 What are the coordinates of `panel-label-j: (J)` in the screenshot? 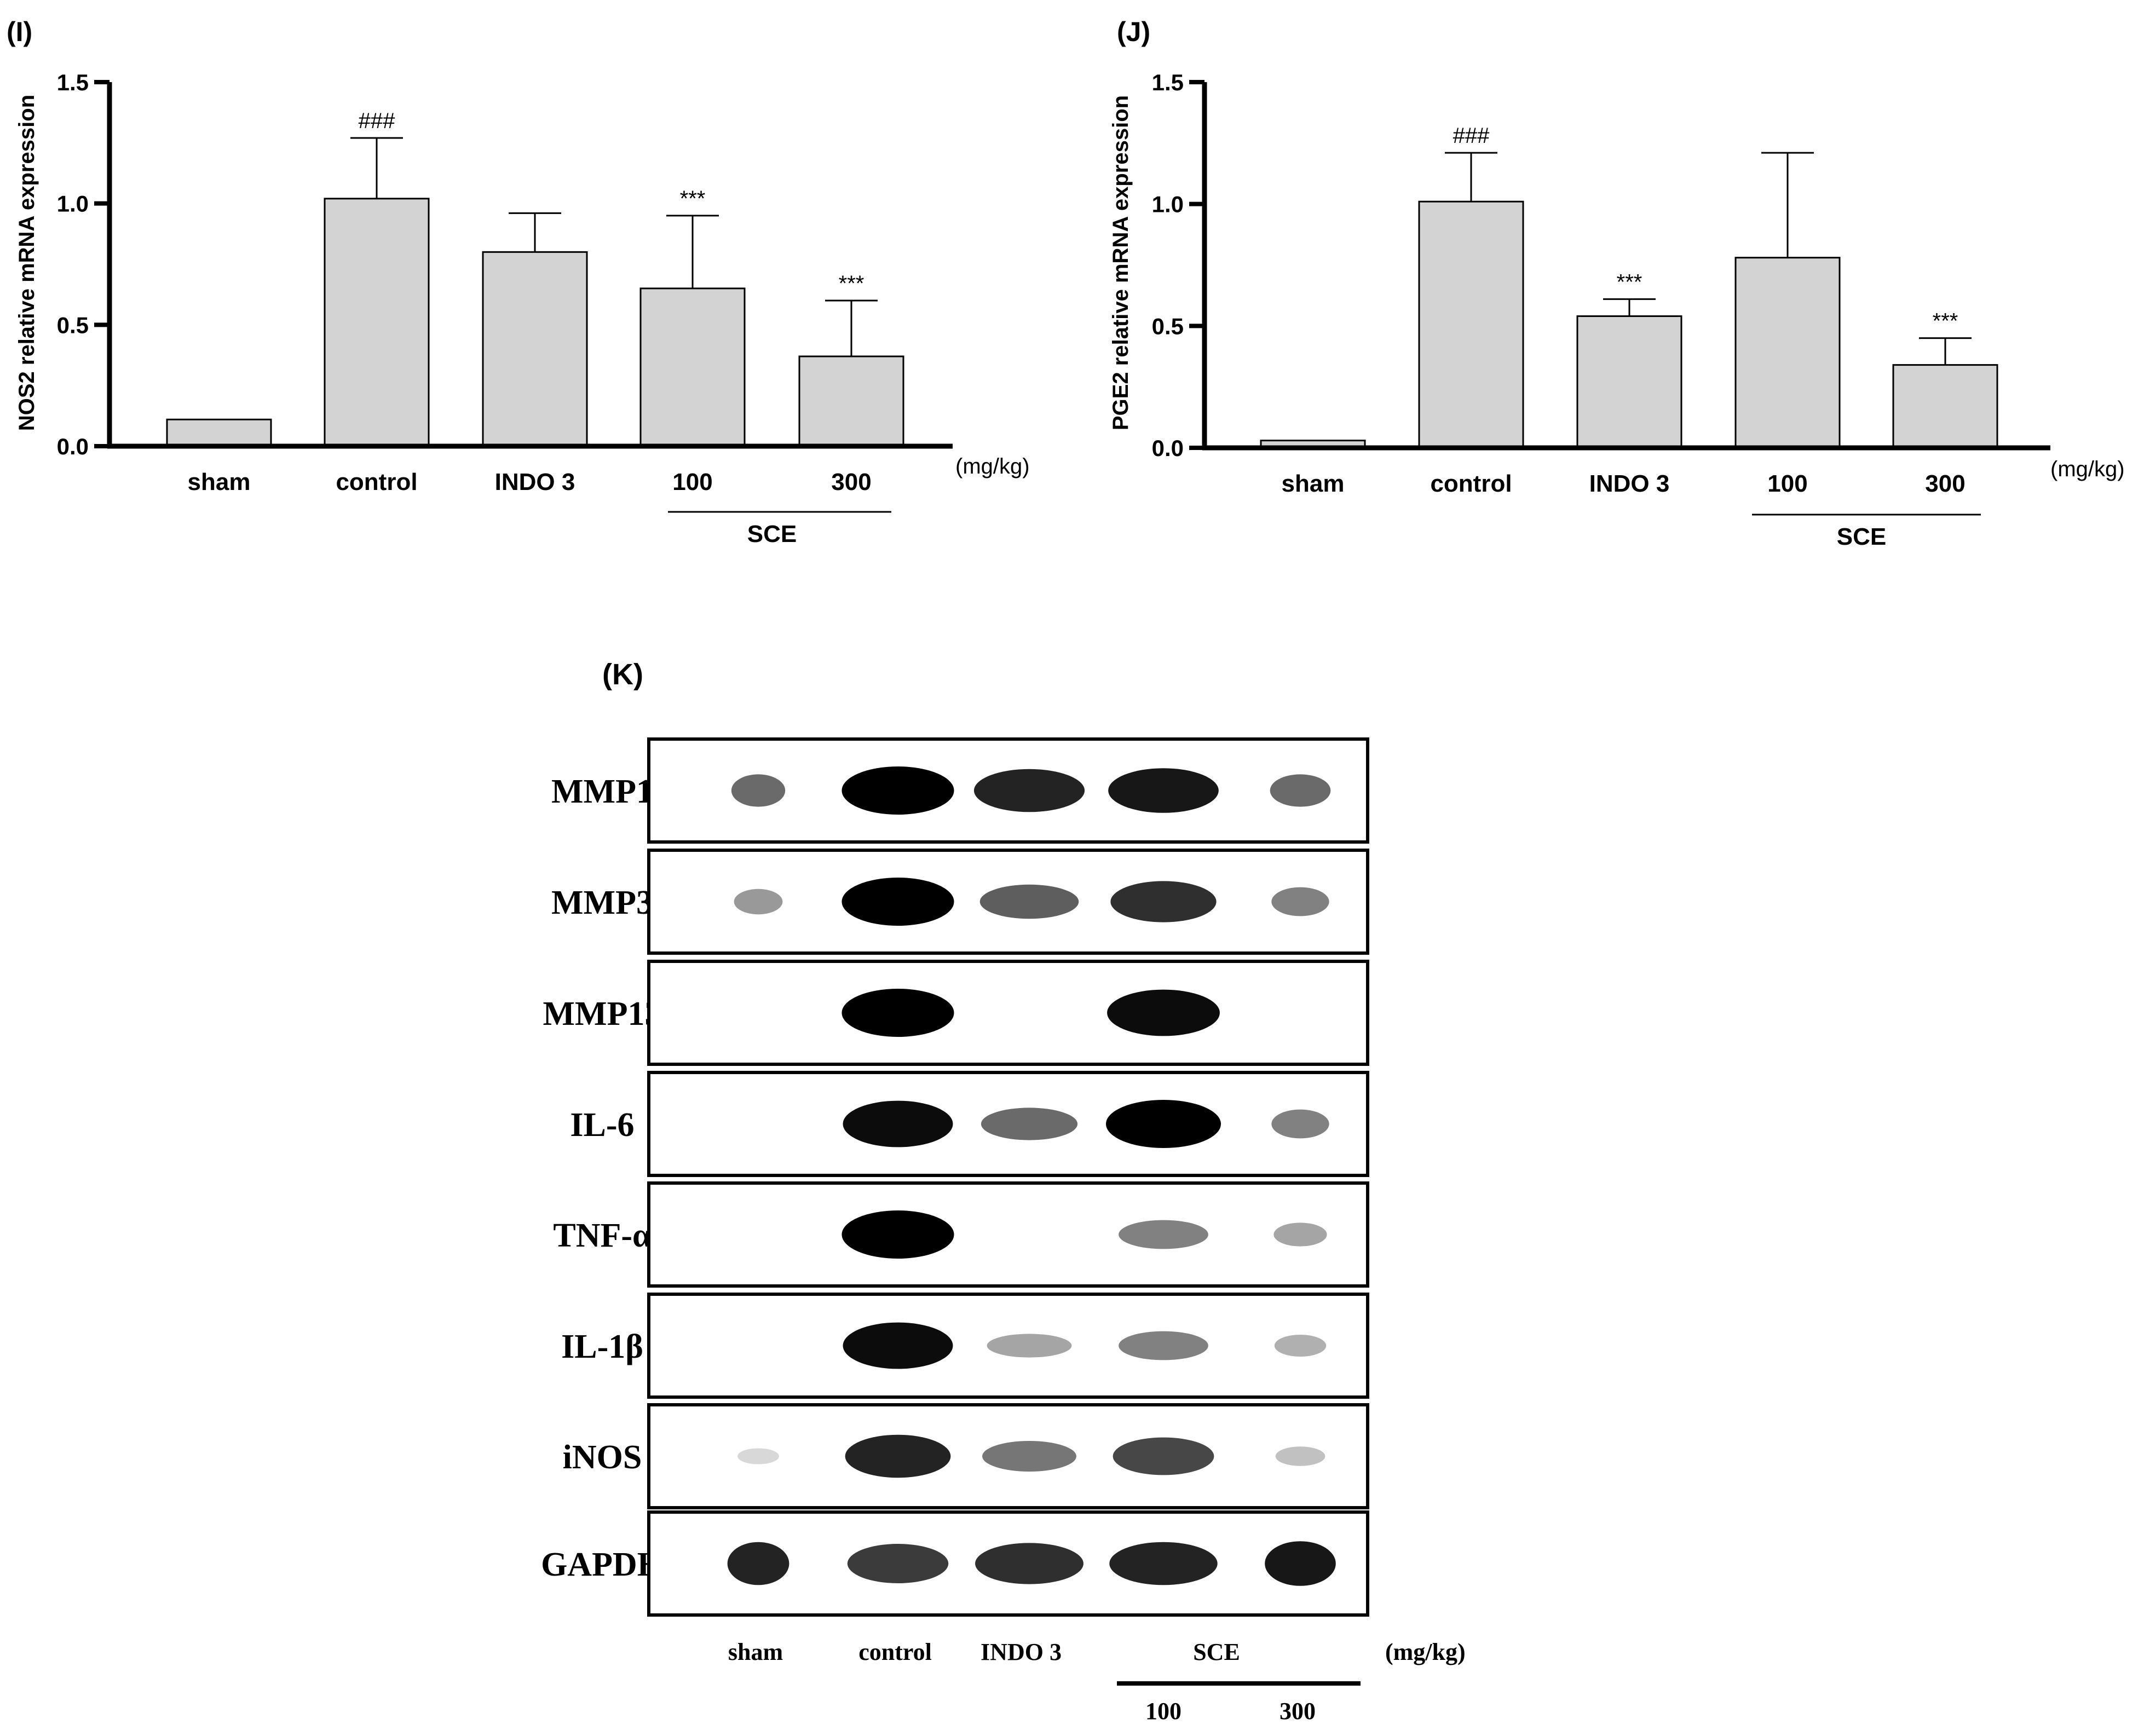 It's located at (1134, 31).